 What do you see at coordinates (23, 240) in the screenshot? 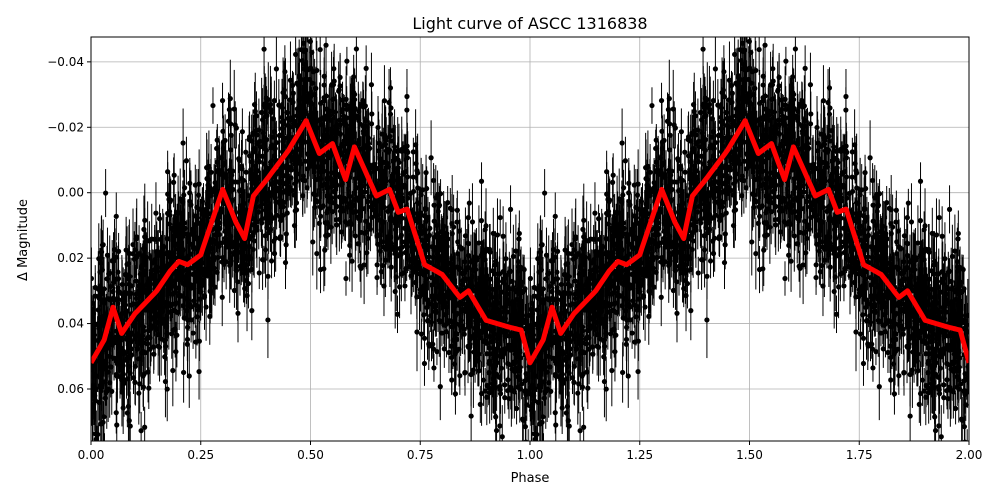
I see `y-axis-label: Δ Magnitude` at bounding box center [23, 240].